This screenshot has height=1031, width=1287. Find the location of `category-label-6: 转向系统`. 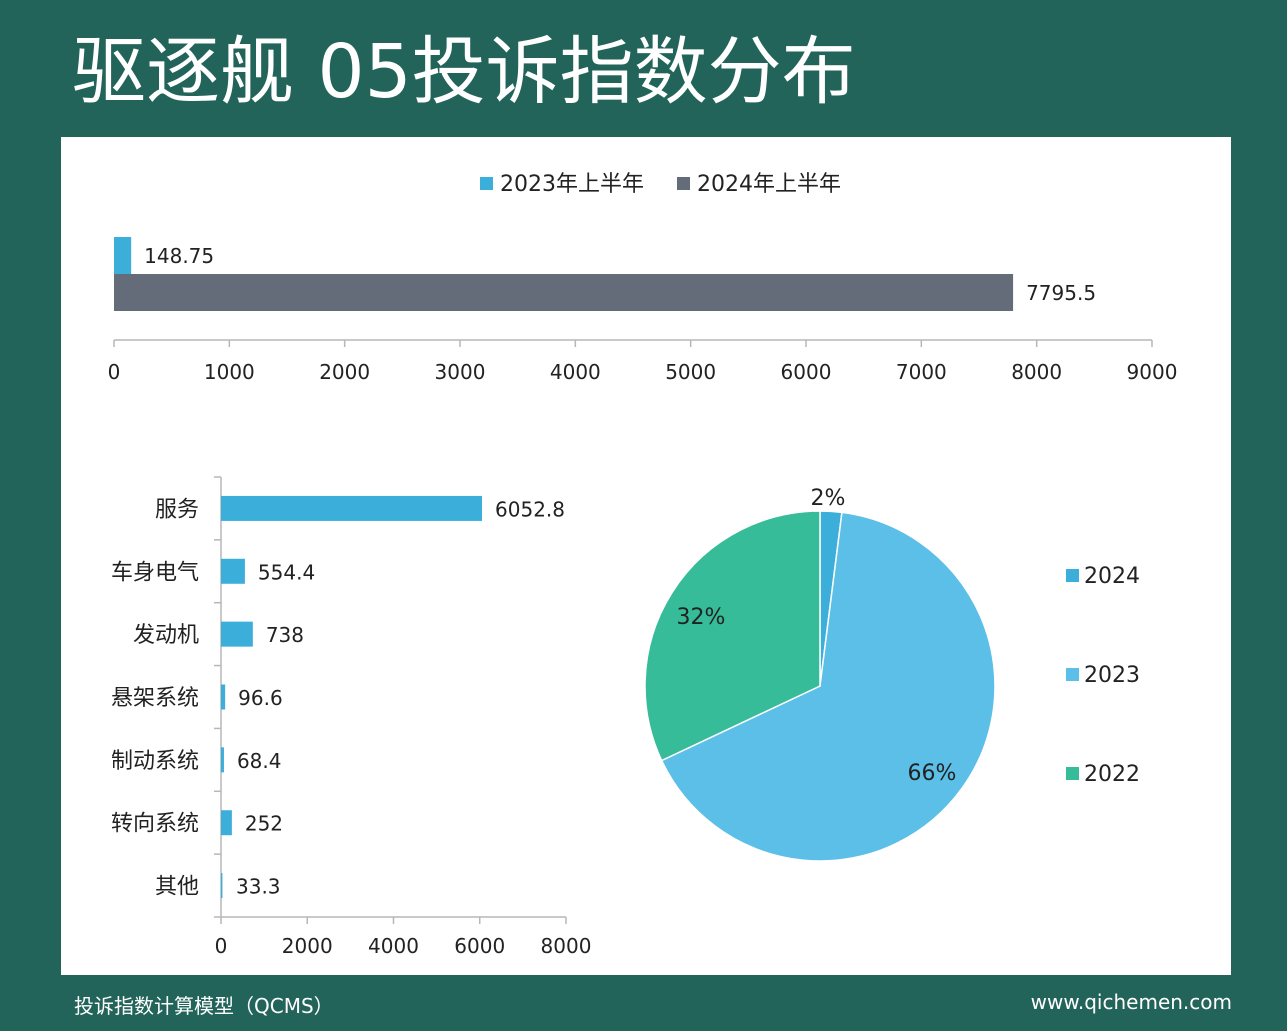

category-label-6: 转向系统 is located at coordinates (155, 824).